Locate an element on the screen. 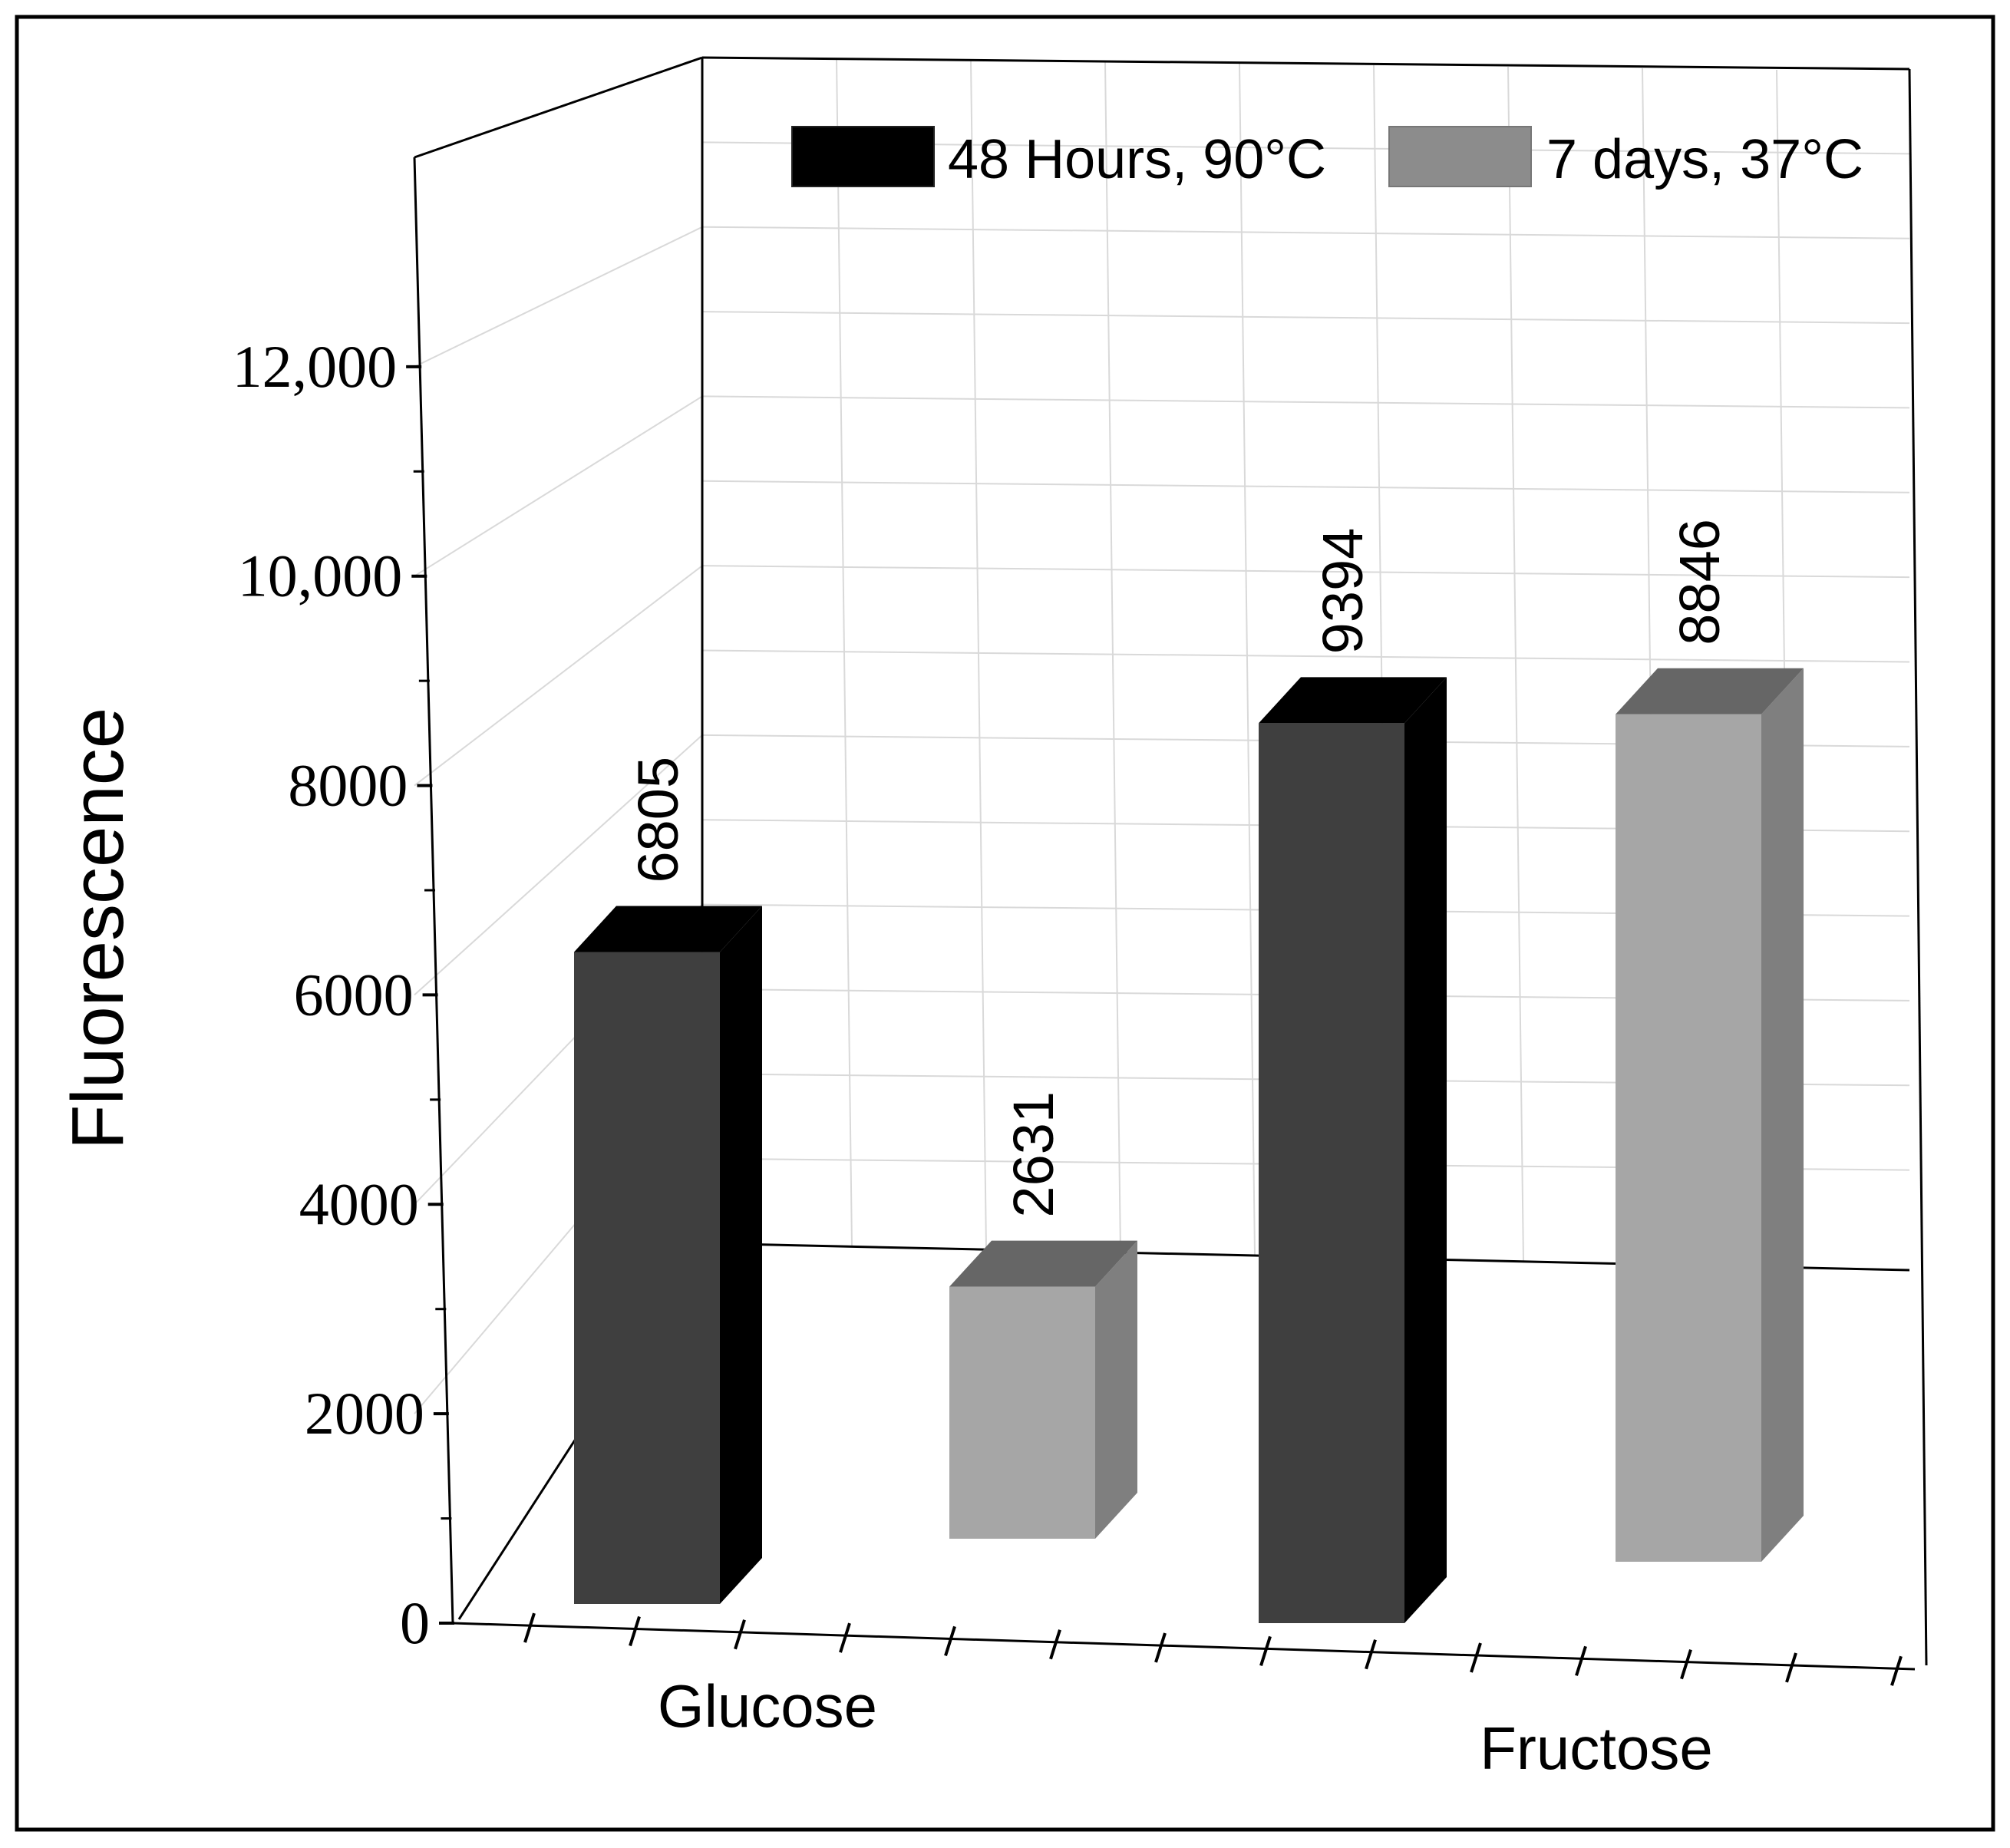 The width and height of the screenshot is (2010, 1848). y-axis-title: Fluorescence is located at coordinates (98, 929).